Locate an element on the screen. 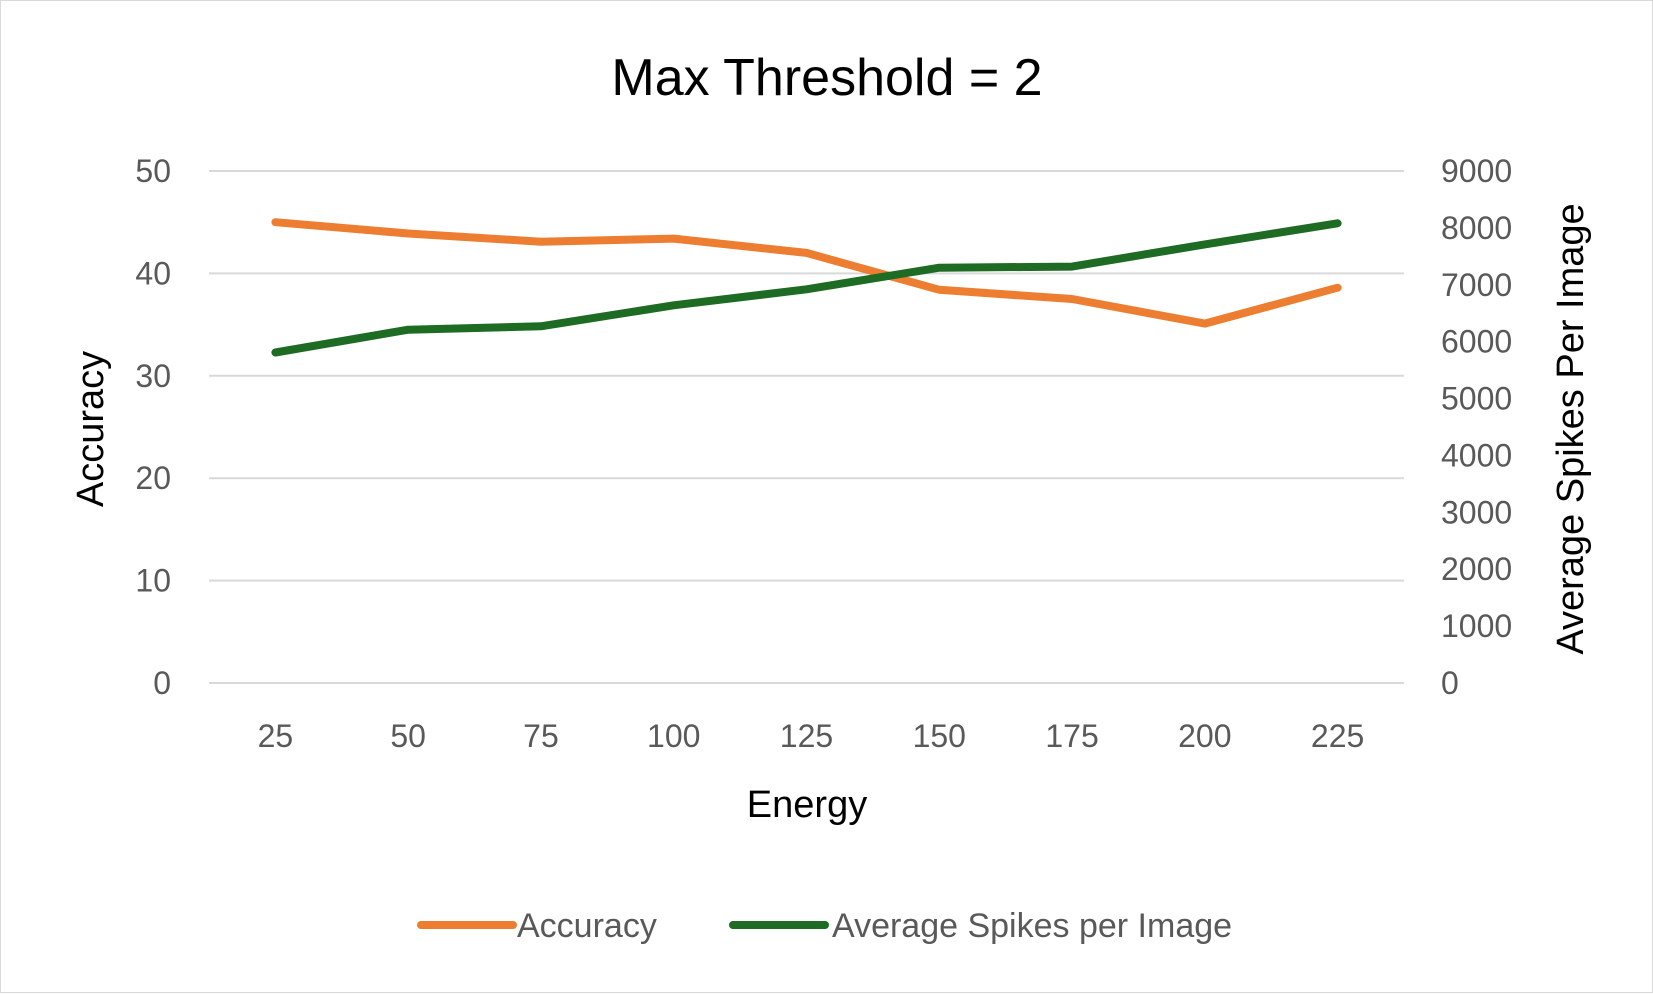 This screenshot has height=994, width=1653. y2-tick-label: 9000 is located at coordinates (1476, 171).